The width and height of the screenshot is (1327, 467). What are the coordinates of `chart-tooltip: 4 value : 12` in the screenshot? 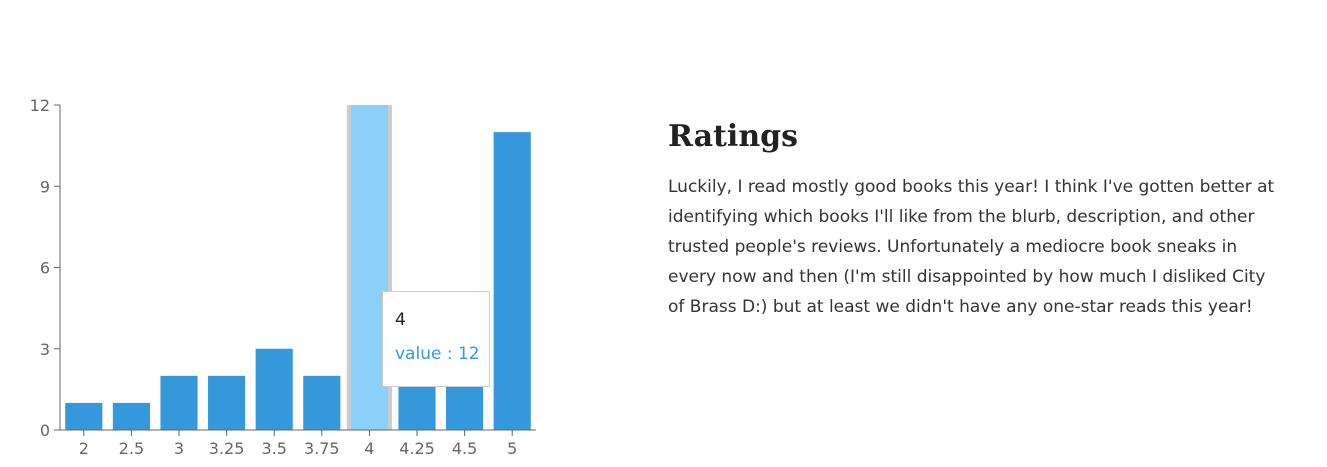 It's located at (436, 339).